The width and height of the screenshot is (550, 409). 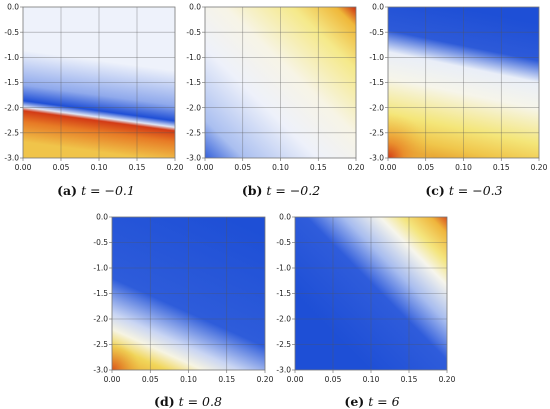 What do you see at coordinates (388, 167) in the screenshot?
I see `x-tick-label-c: 0.00` at bounding box center [388, 167].